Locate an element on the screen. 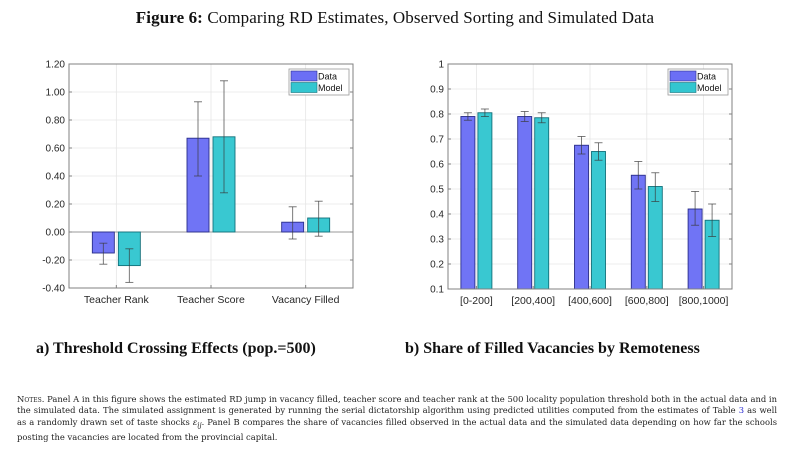 The image size is (790, 465). x-category-label: Vacancy Filled is located at coordinates (306, 300).